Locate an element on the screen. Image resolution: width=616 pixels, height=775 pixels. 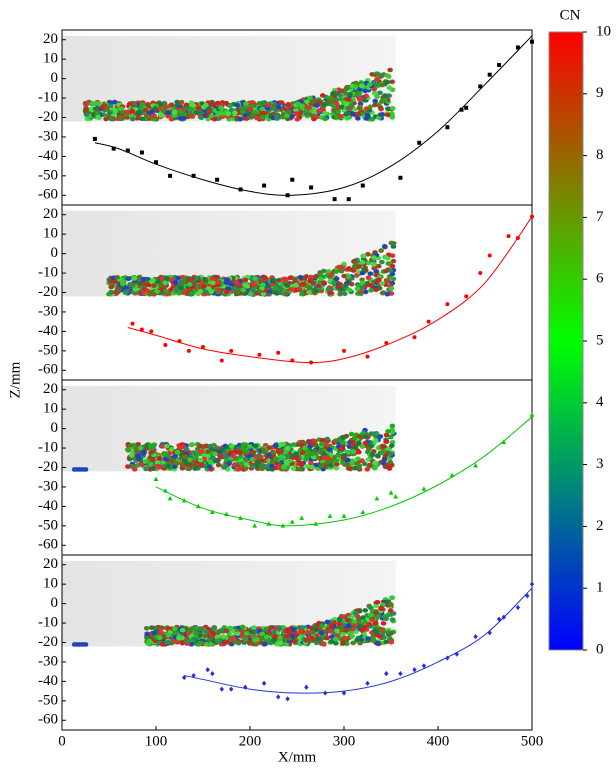
x-tick-label: 400 is located at coordinates (438, 741).